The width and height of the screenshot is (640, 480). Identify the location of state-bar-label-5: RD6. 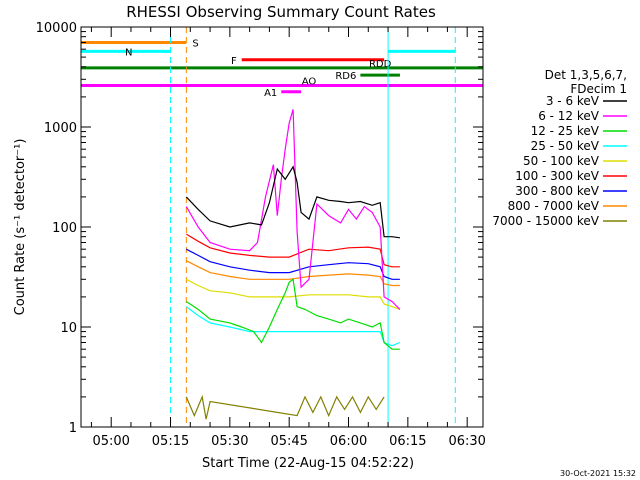
(345, 76).